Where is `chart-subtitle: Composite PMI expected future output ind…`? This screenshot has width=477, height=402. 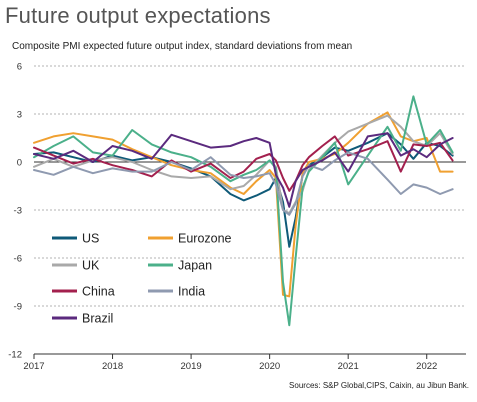 chart-subtitle: Composite PMI expected future output ind… is located at coordinates (182, 46).